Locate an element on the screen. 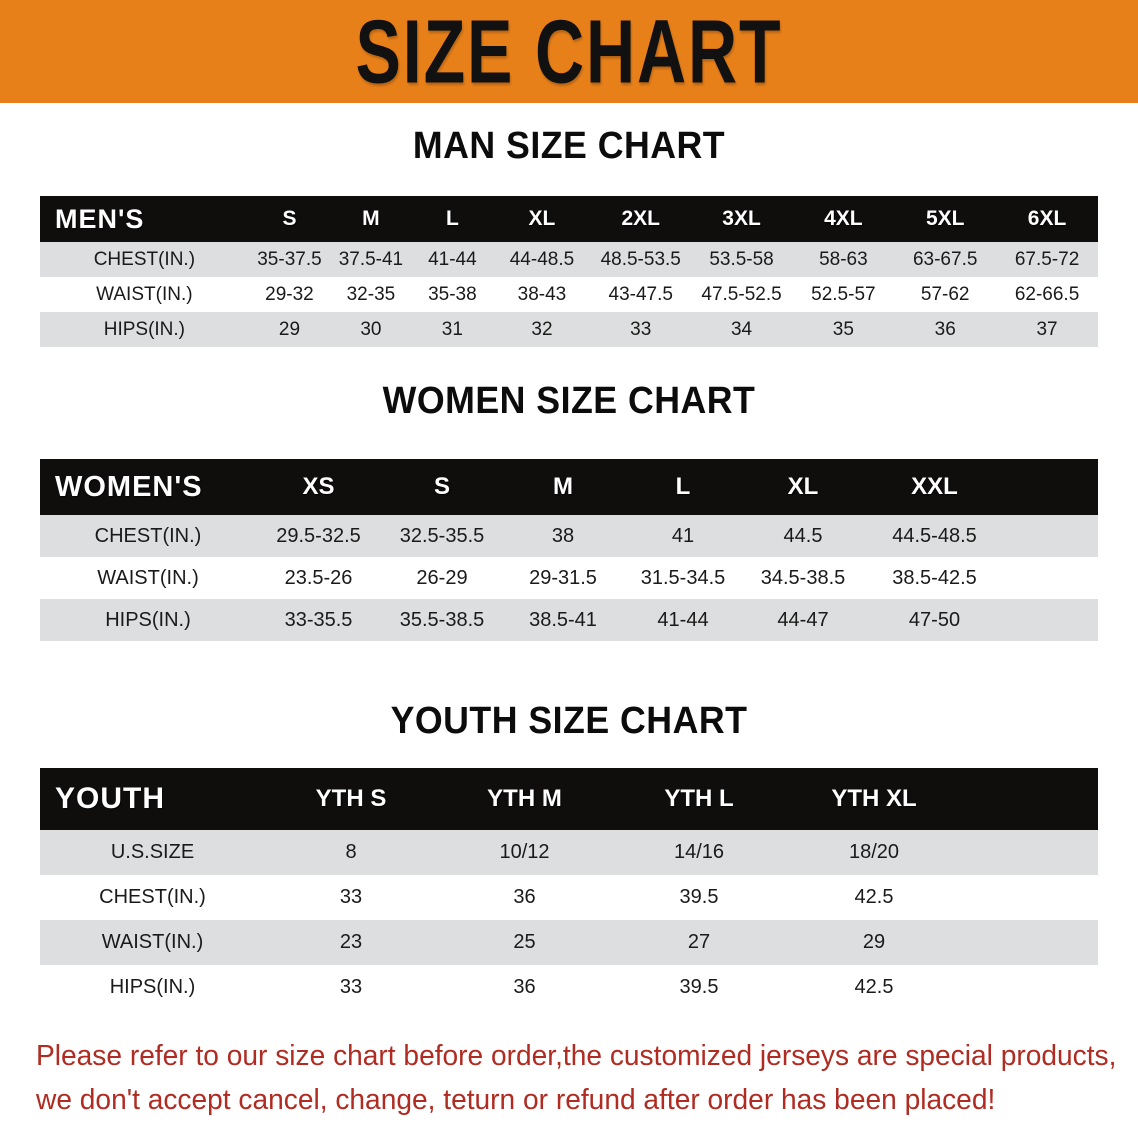 This screenshot has height=1132, width=1138. table-row: HIPS(IN.) 29 30 31 32 33 34 35 36 37 is located at coordinates (569, 329).